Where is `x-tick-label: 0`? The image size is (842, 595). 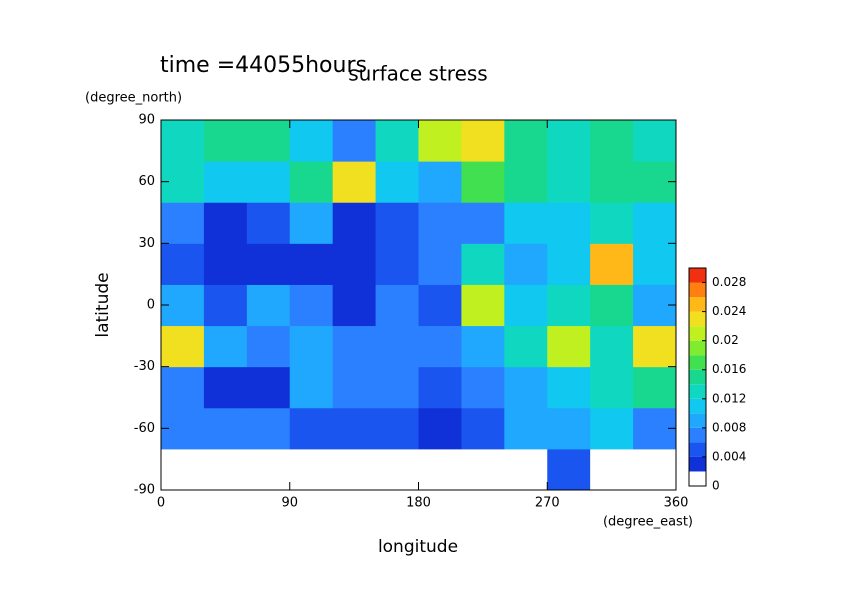
x-tick-label: 0 is located at coordinates (161, 503).